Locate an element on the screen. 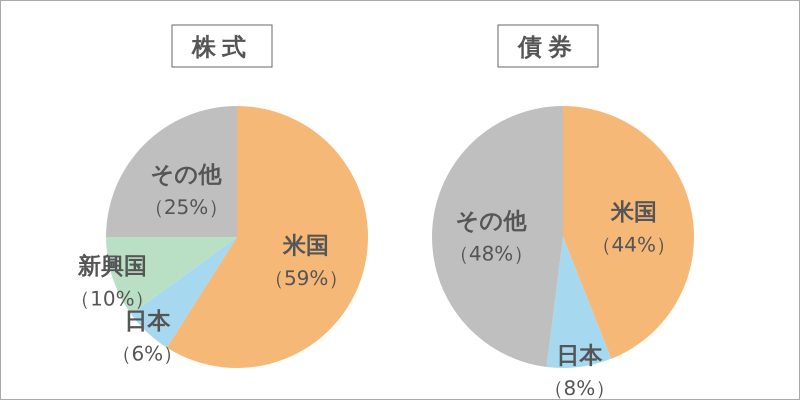  data-label: （25%） is located at coordinates (186, 207).